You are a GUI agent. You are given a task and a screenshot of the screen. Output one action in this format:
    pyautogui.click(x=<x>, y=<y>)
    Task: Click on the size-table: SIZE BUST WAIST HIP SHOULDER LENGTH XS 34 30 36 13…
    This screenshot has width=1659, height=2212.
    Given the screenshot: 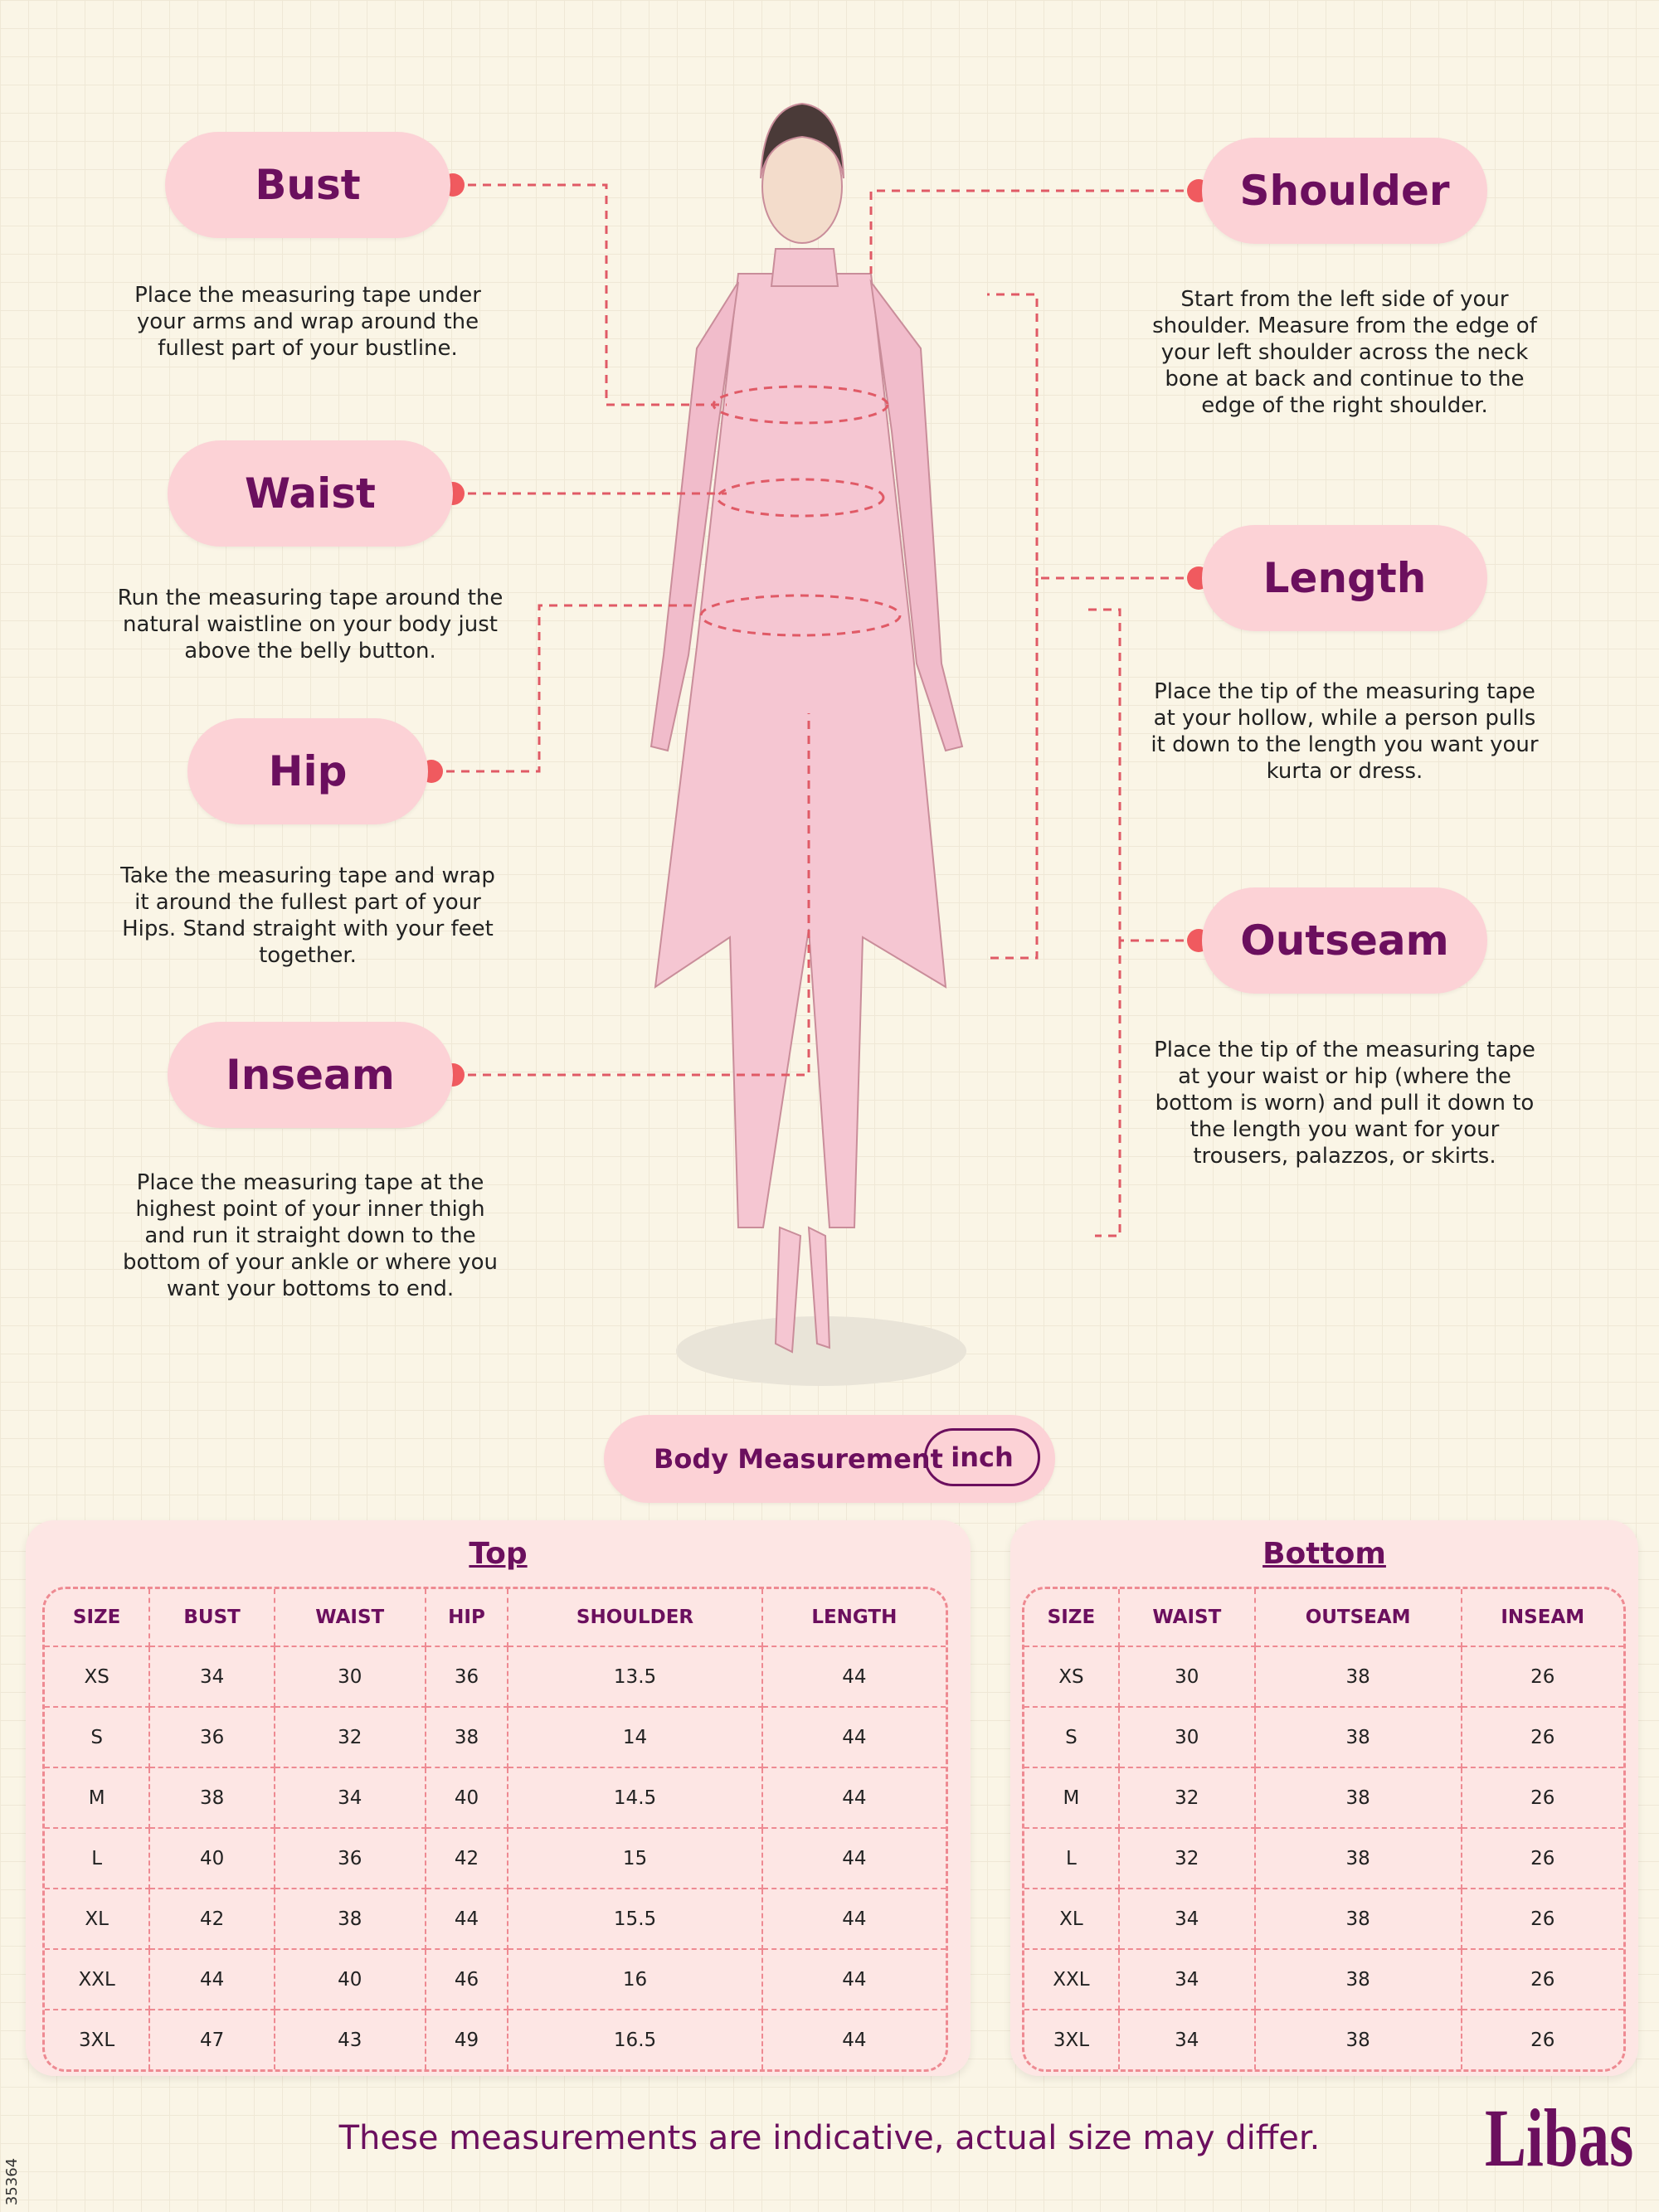 What is the action you would take?
    pyautogui.click(x=495, y=1830)
    